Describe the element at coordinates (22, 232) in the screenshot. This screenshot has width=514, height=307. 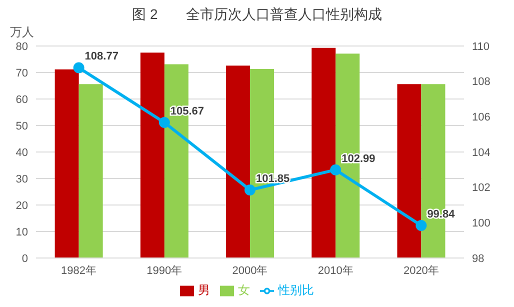
I see `y-tick-label: 10` at that location.